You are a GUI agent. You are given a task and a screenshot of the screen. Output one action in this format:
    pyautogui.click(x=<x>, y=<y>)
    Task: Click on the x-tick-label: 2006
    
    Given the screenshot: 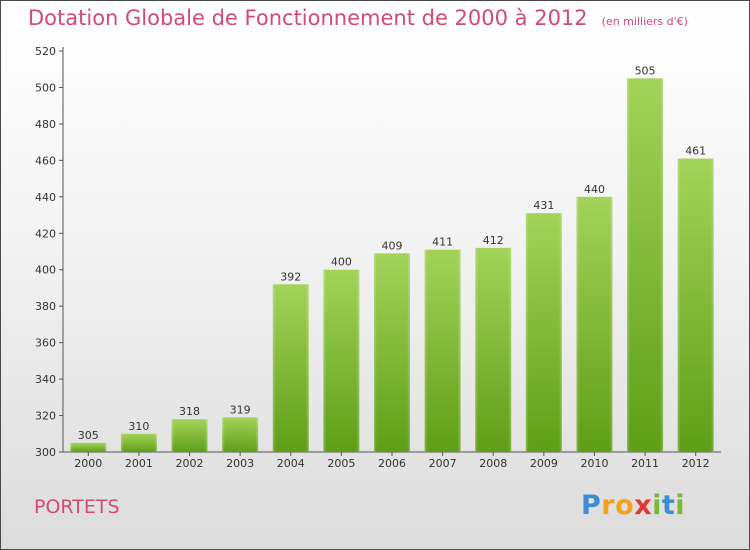 What is the action you would take?
    pyautogui.click(x=392, y=463)
    